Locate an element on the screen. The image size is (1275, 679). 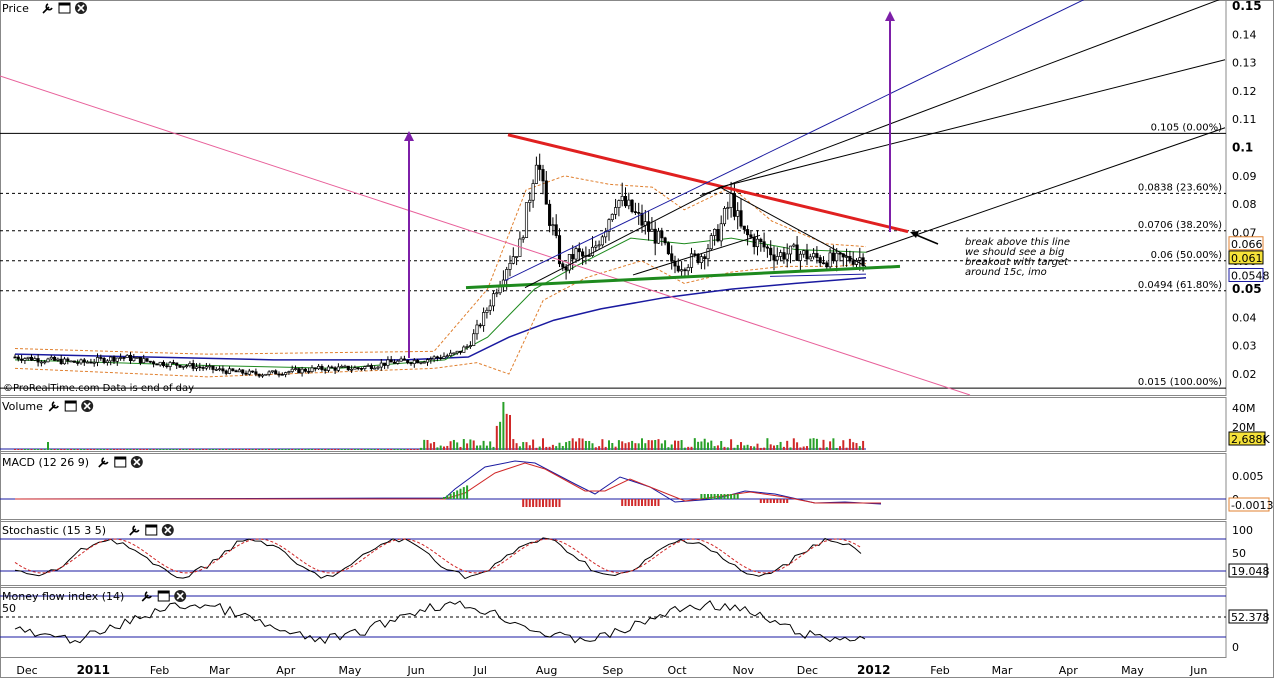
x-tick-label: Jun is located at coordinates (416, 670).